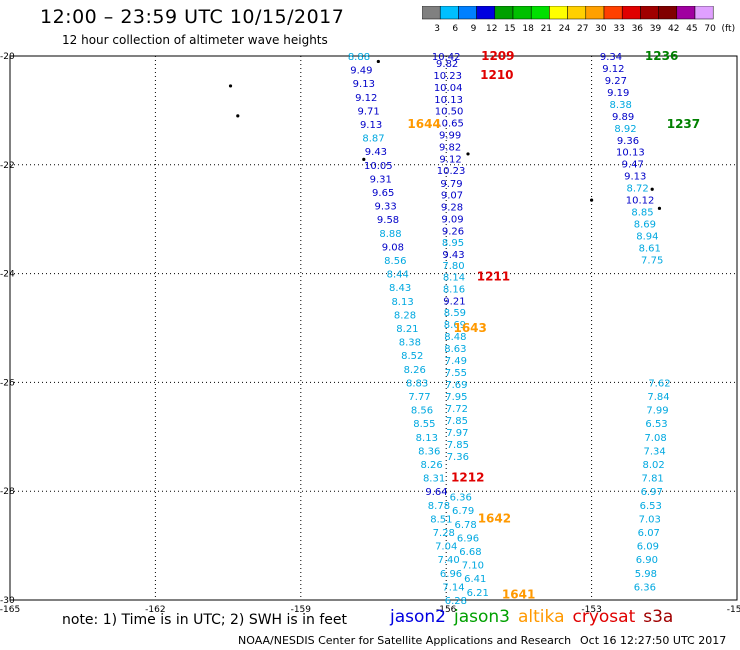 The height and width of the screenshot is (650, 740). Describe the element at coordinates (494, 518) in the screenshot. I see `pass-number-label: 1642` at that location.